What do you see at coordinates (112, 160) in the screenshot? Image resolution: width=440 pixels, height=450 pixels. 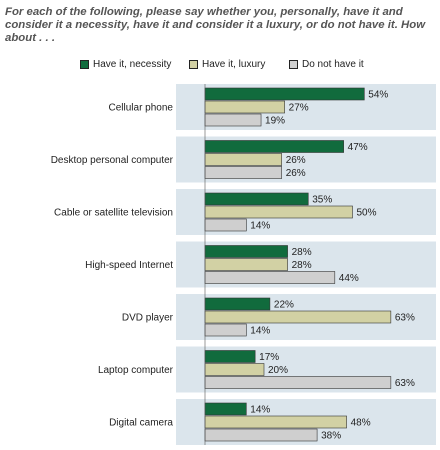 I see `category-label: Desktop personal computer` at bounding box center [112, 160].